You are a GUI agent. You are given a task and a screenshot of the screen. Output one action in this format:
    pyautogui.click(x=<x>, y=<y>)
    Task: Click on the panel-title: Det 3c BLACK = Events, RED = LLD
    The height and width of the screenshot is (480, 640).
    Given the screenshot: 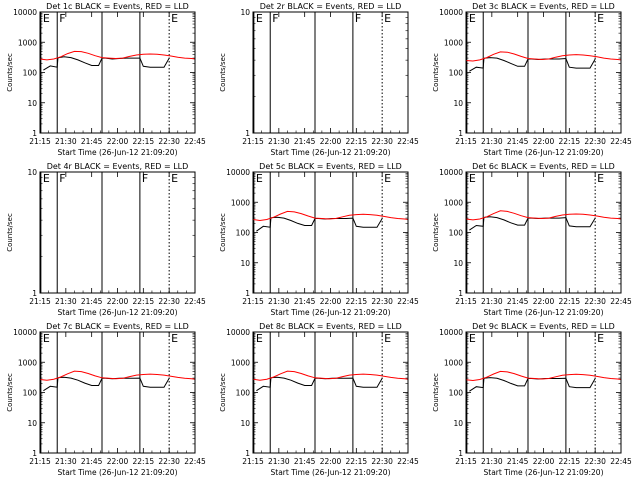 What is the action you would take?
    pyautogui.click(x=543, y=6)
    